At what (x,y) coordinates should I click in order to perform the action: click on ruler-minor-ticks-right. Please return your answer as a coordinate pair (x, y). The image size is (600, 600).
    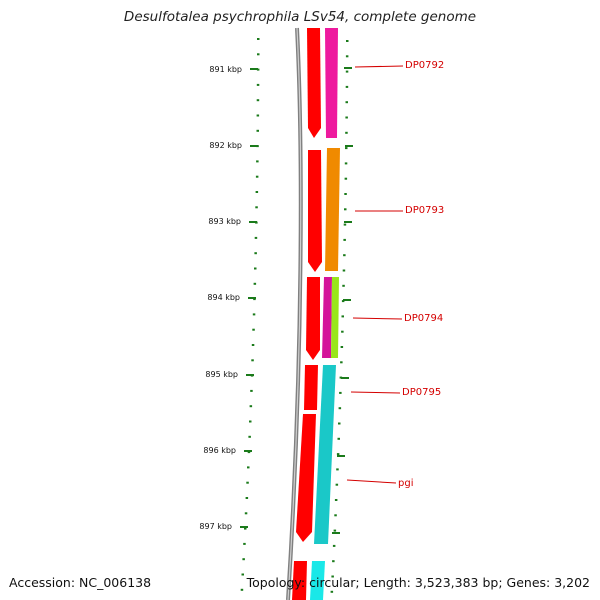
    Looking at the image, I should click on (339, 316).